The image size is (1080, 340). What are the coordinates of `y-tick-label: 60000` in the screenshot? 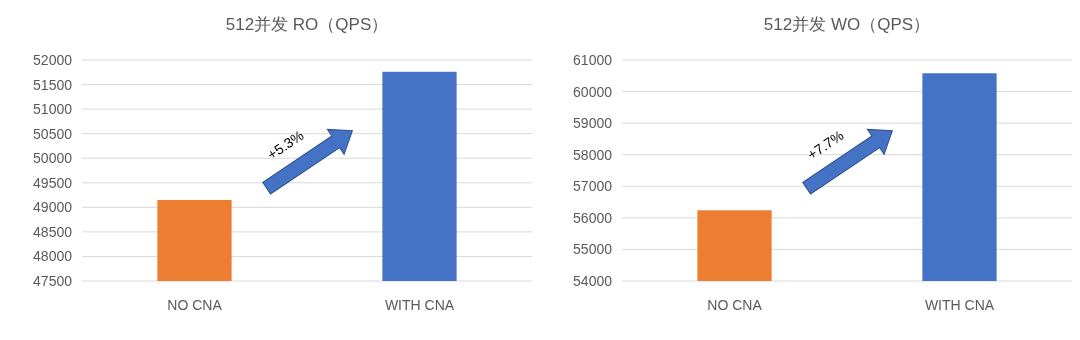 It's located at (593, 91).